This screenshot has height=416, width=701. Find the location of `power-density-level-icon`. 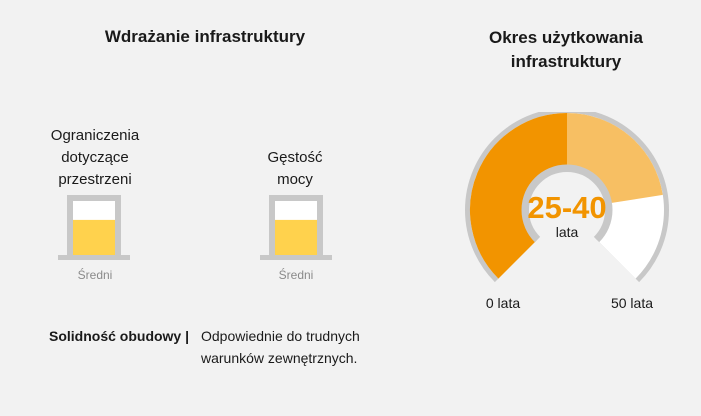

power-density-level-icon is located at coordinates (296, 227).